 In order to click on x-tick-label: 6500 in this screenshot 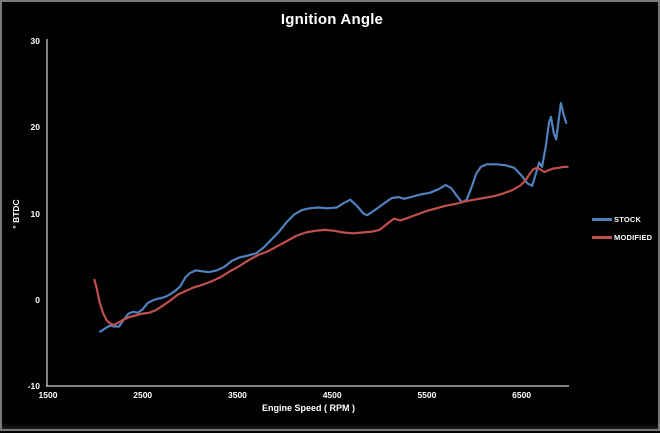, I will do `click(522, 395)`.